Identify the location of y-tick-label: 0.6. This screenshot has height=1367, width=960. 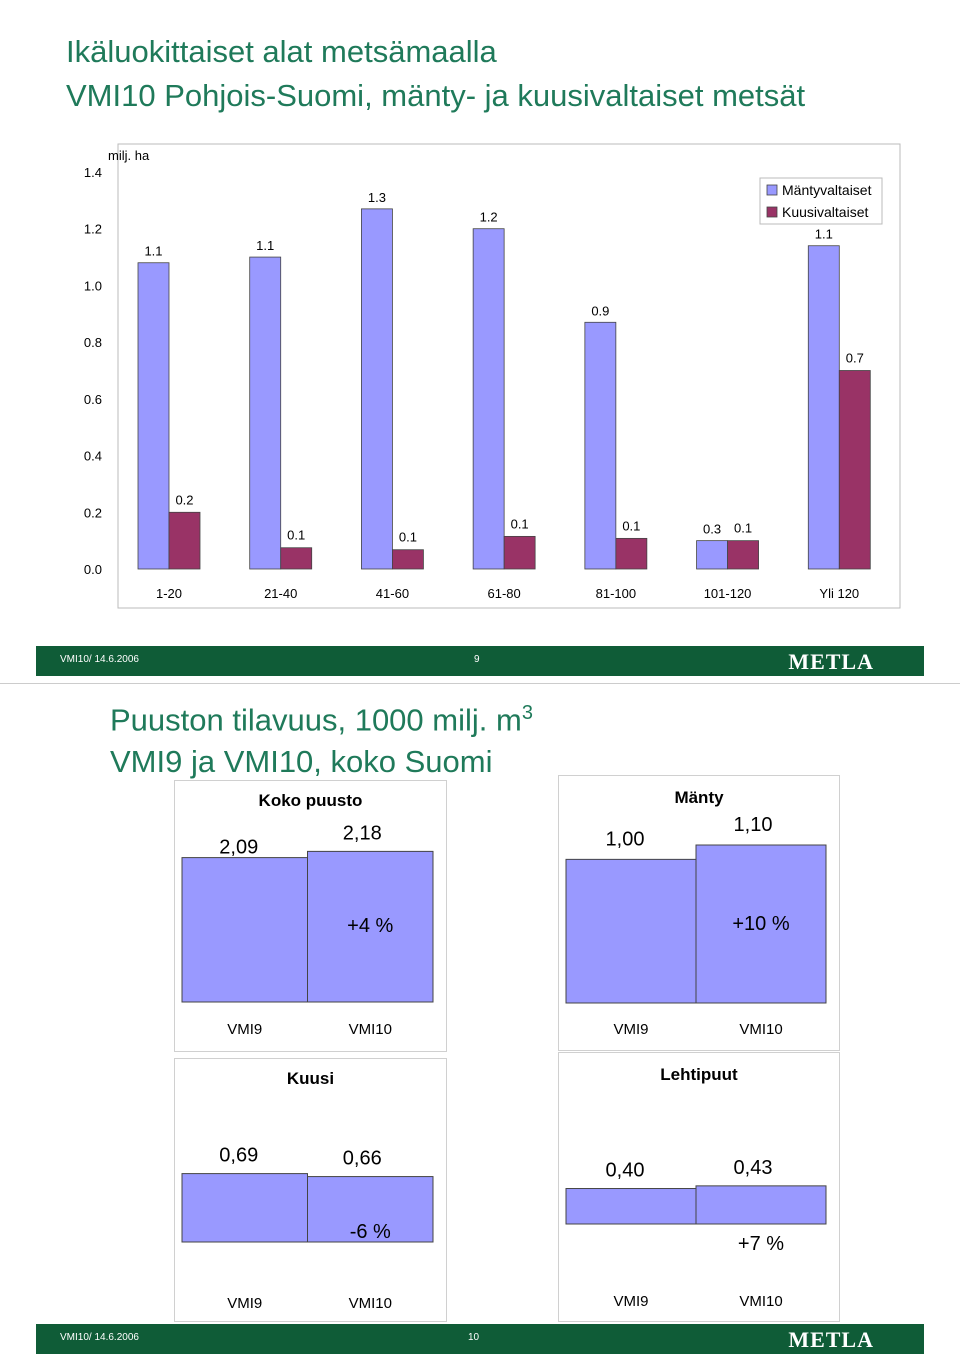
(93, 399).